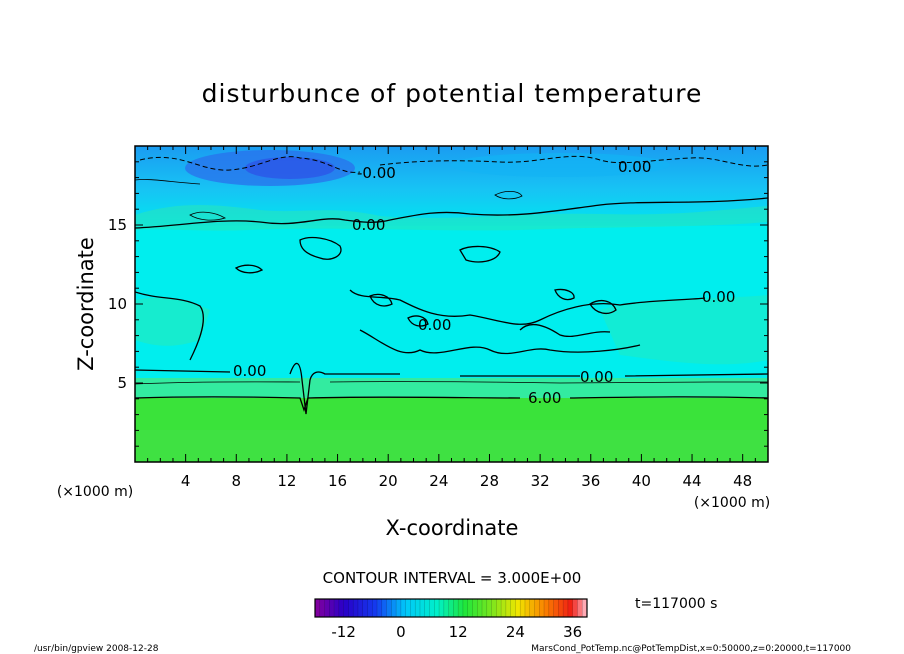 The height and width of the screenshot is (654, 904). I want to click on x-axis-unit-left: (×1000 m), so click(95, 492).